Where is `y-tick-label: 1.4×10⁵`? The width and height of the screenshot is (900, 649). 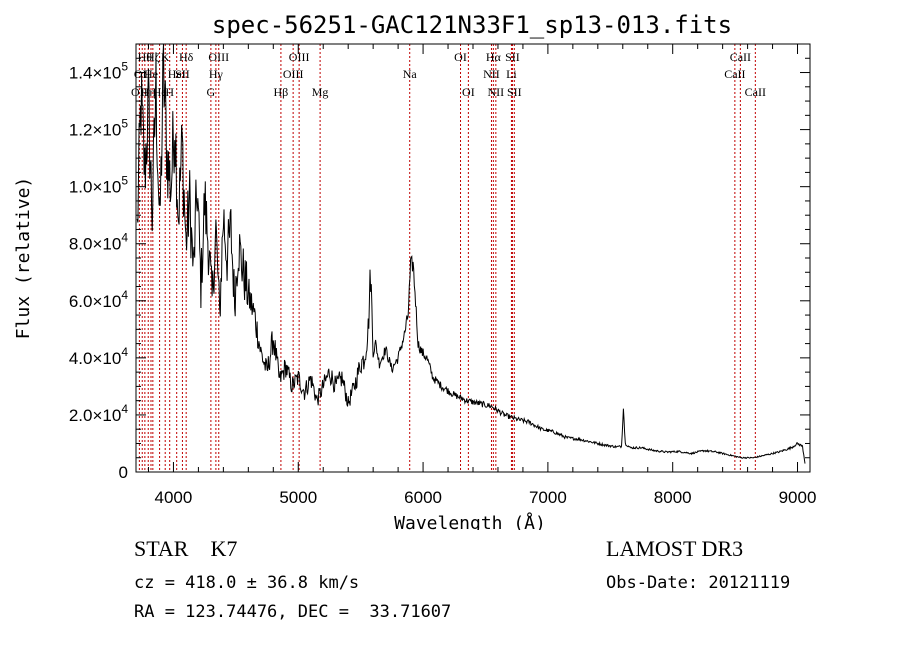 y-tick-label: 1.4×10⁵ is located at coordinates (98, 71).